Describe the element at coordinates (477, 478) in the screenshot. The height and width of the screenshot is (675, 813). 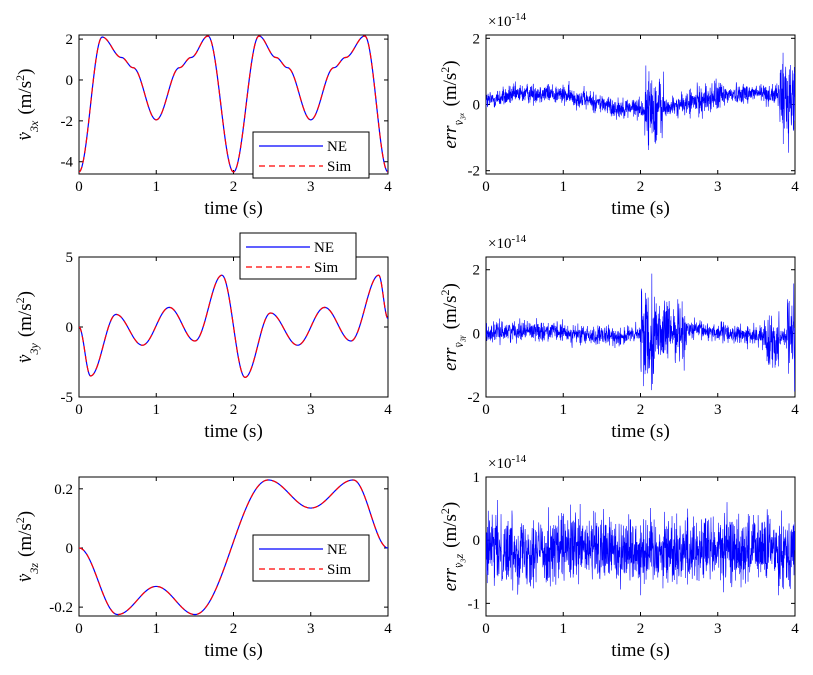
I see `y-tick-label: 1` at that location.